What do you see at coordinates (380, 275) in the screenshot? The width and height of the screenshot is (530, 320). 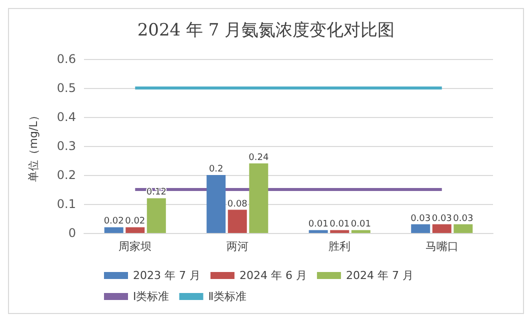 I see `legend-label: 2024 年 7 月` at bounding box center [380, 275].